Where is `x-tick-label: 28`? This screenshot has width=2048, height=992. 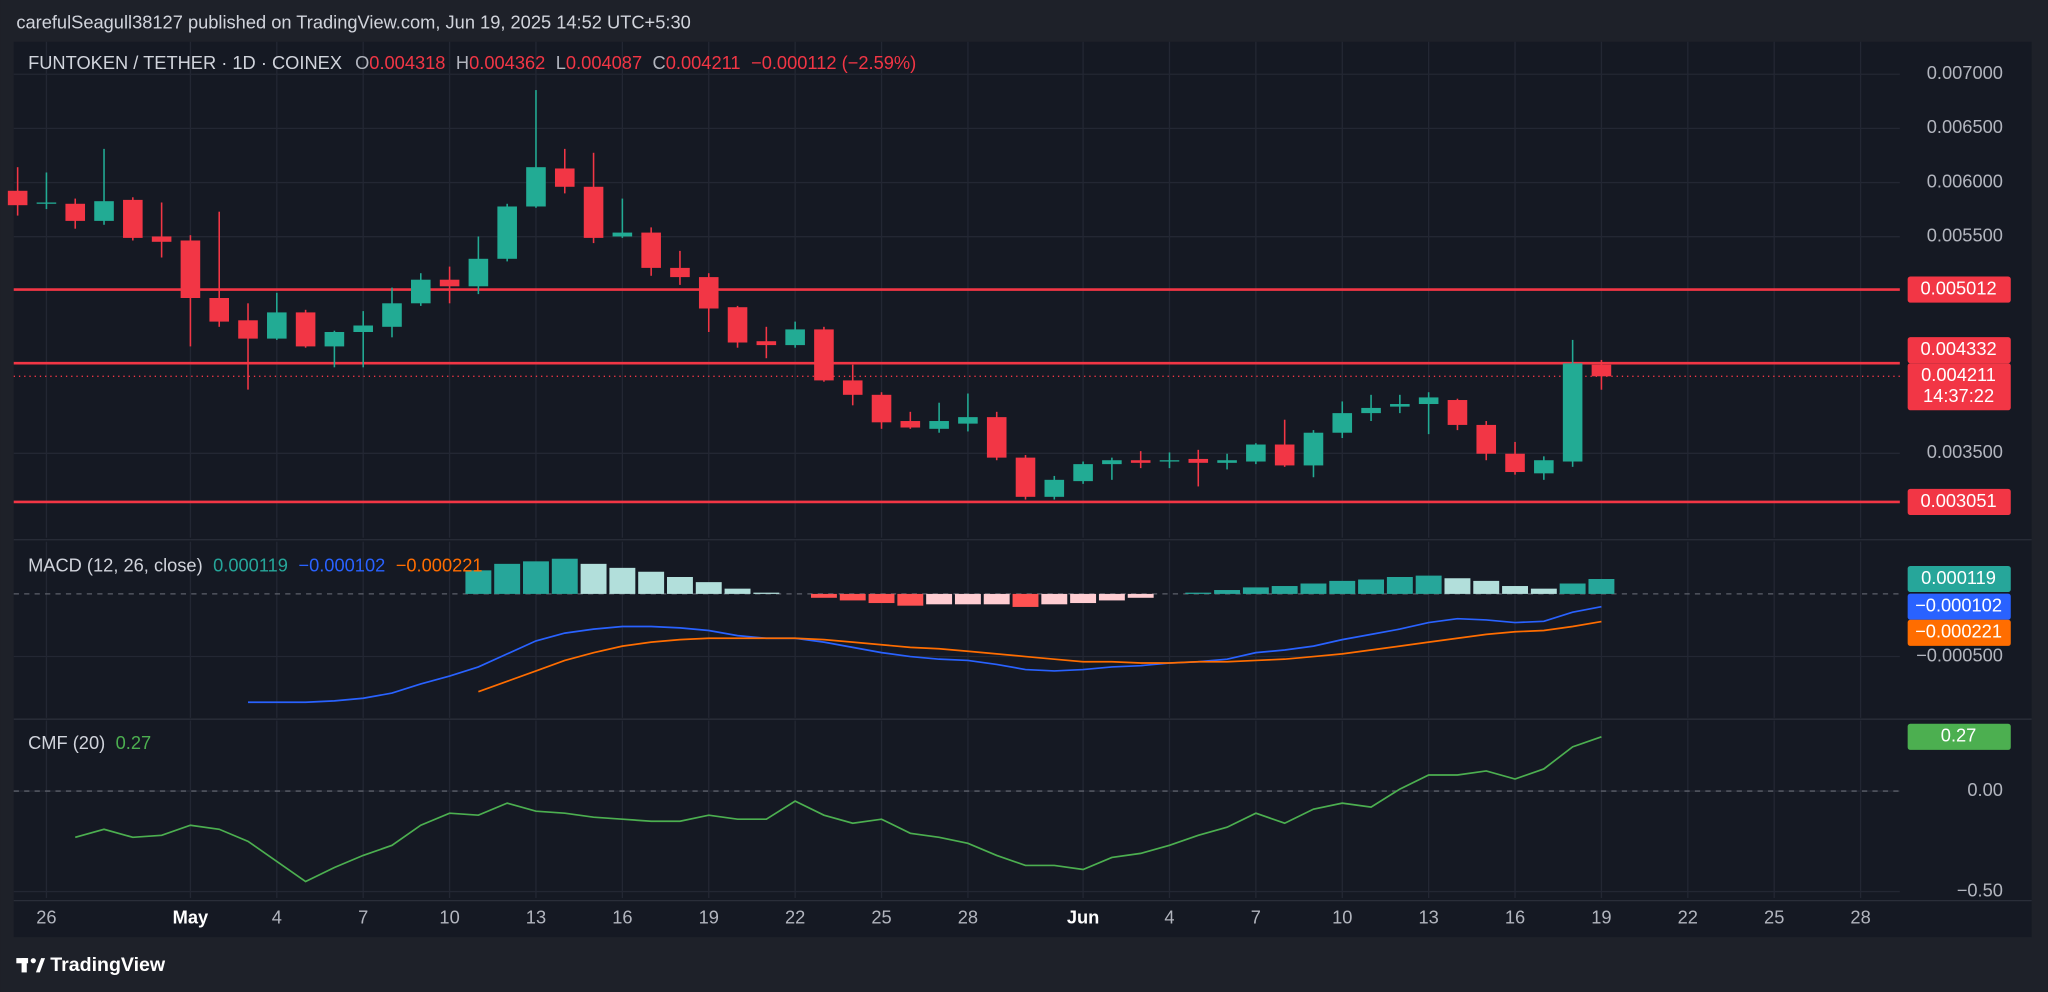
x-tick-label: 28 is located at coordinates (1860, 917).